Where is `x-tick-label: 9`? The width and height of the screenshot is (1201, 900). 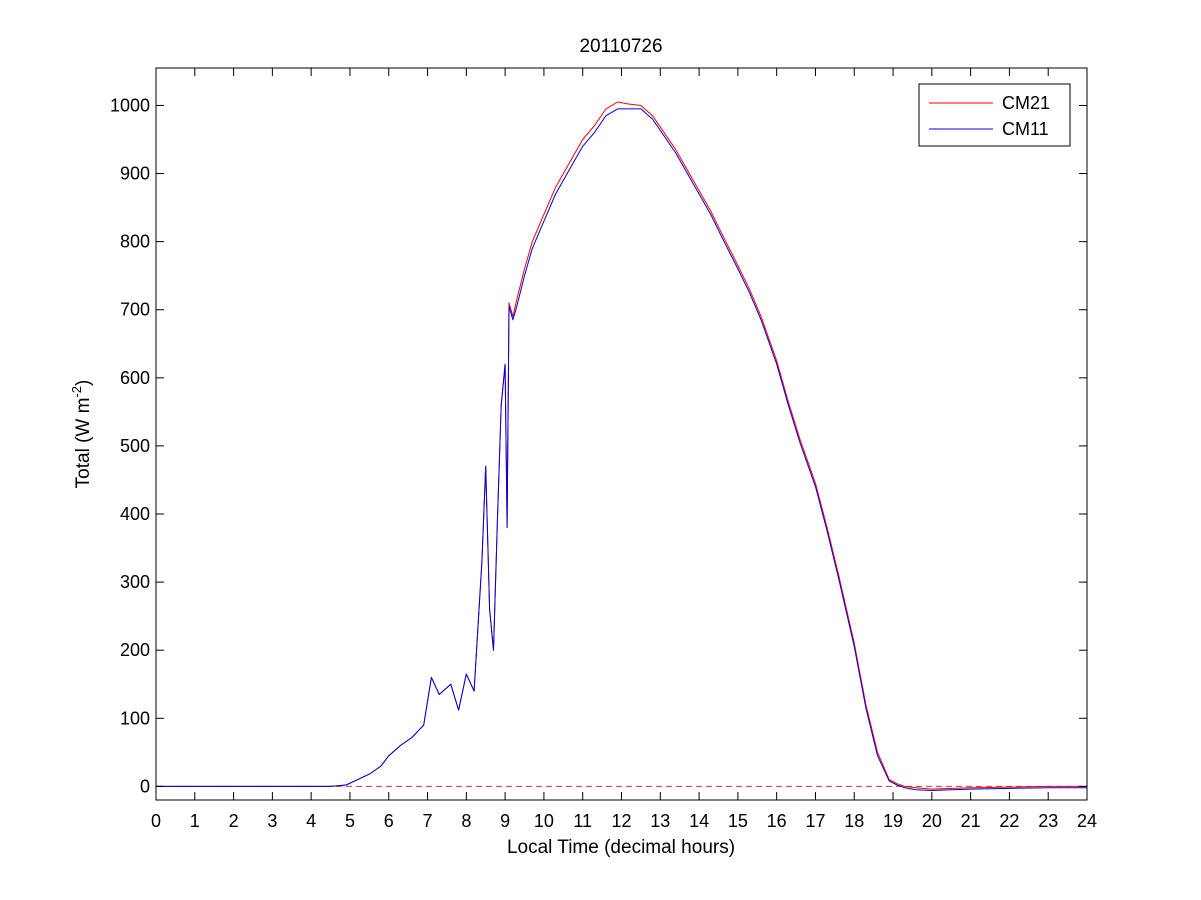 x-tick-label: 9 is located at coordinates (505, 821).